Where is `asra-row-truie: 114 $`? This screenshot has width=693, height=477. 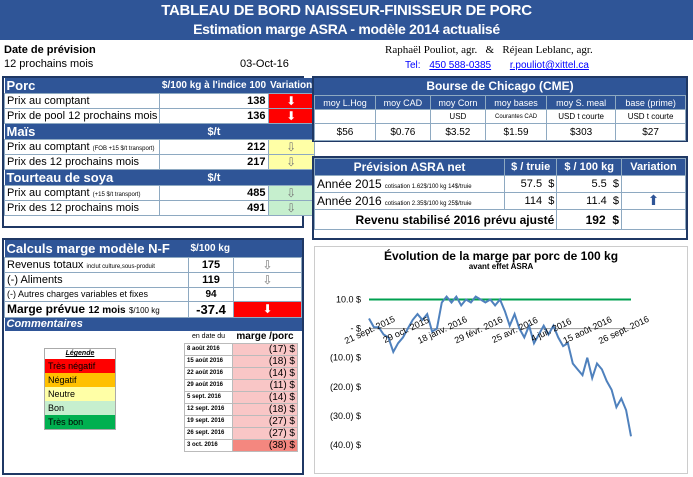 asra-row-truie: 114 $ is located at coordinates (530, 201).